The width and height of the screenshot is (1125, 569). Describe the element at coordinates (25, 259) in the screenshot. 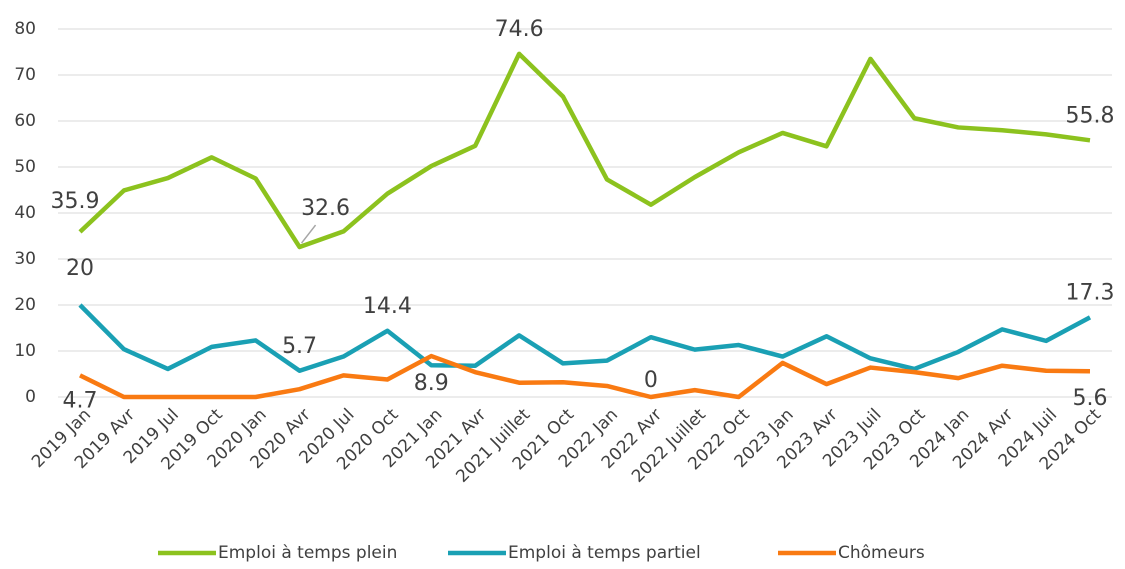

I see `y-tick-label: 30` at that location.